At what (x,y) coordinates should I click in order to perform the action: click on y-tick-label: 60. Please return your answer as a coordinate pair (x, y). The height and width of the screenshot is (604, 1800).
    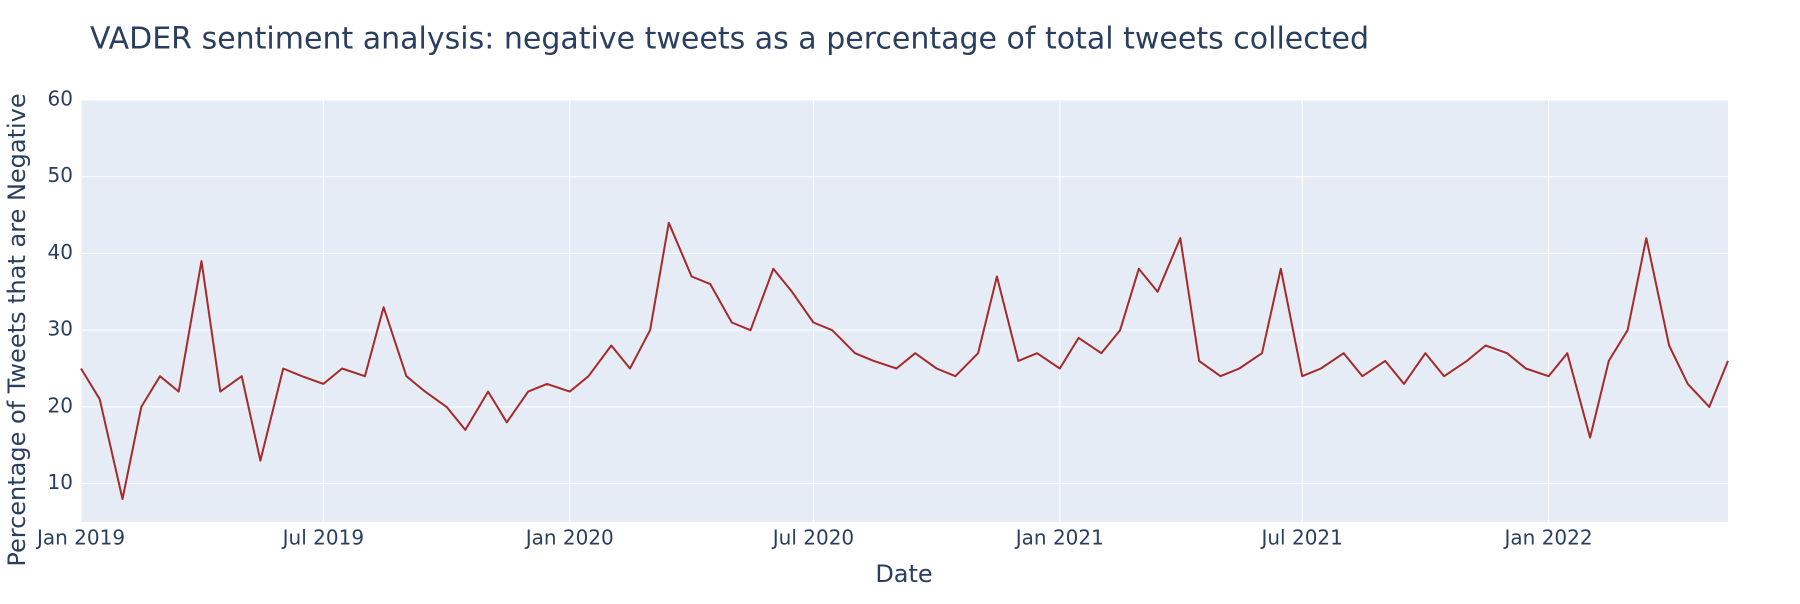
    Looking at the image, I should click on (60, 99).